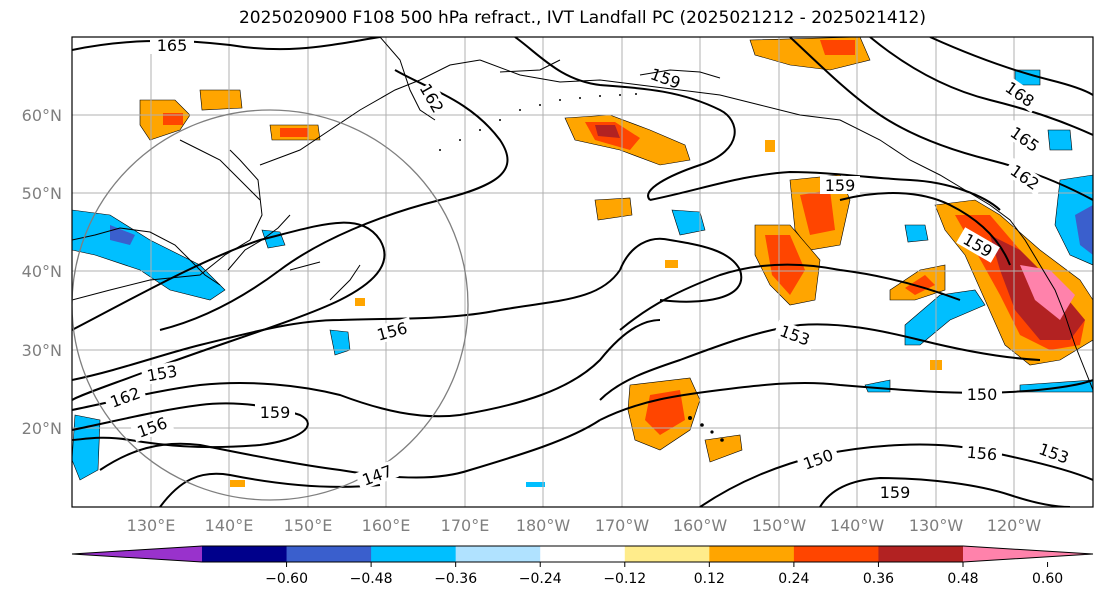 Image resolution: width=1105 pixels, height=601 pixels. What do you see at coordinates (962, 579) in the screenshot?
I see `colorbar-tick-label: 0.48` at bounding box center [962, 579].